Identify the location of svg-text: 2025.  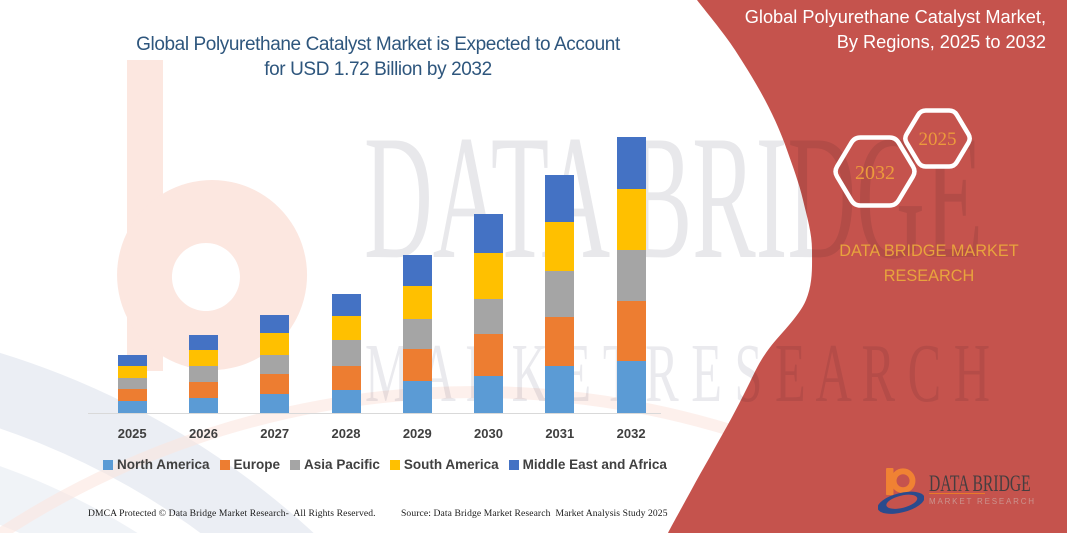
(938, 139).